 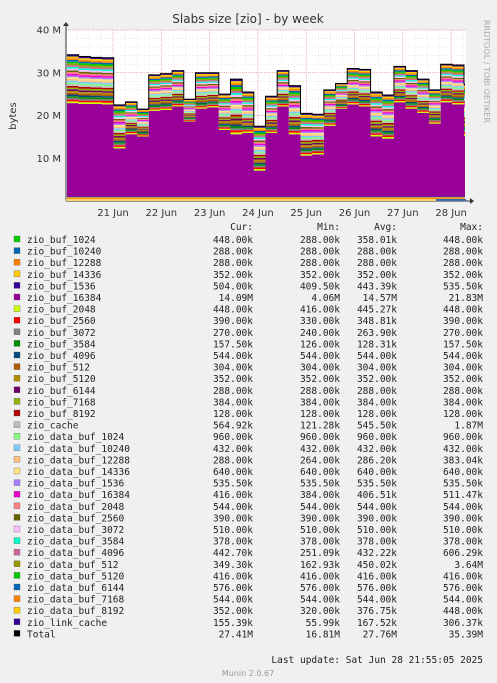 What do you see at coordinates (463, 495) in the screenshot?
I see `legend-max: 511.47k` at bounding box center [463, 495].